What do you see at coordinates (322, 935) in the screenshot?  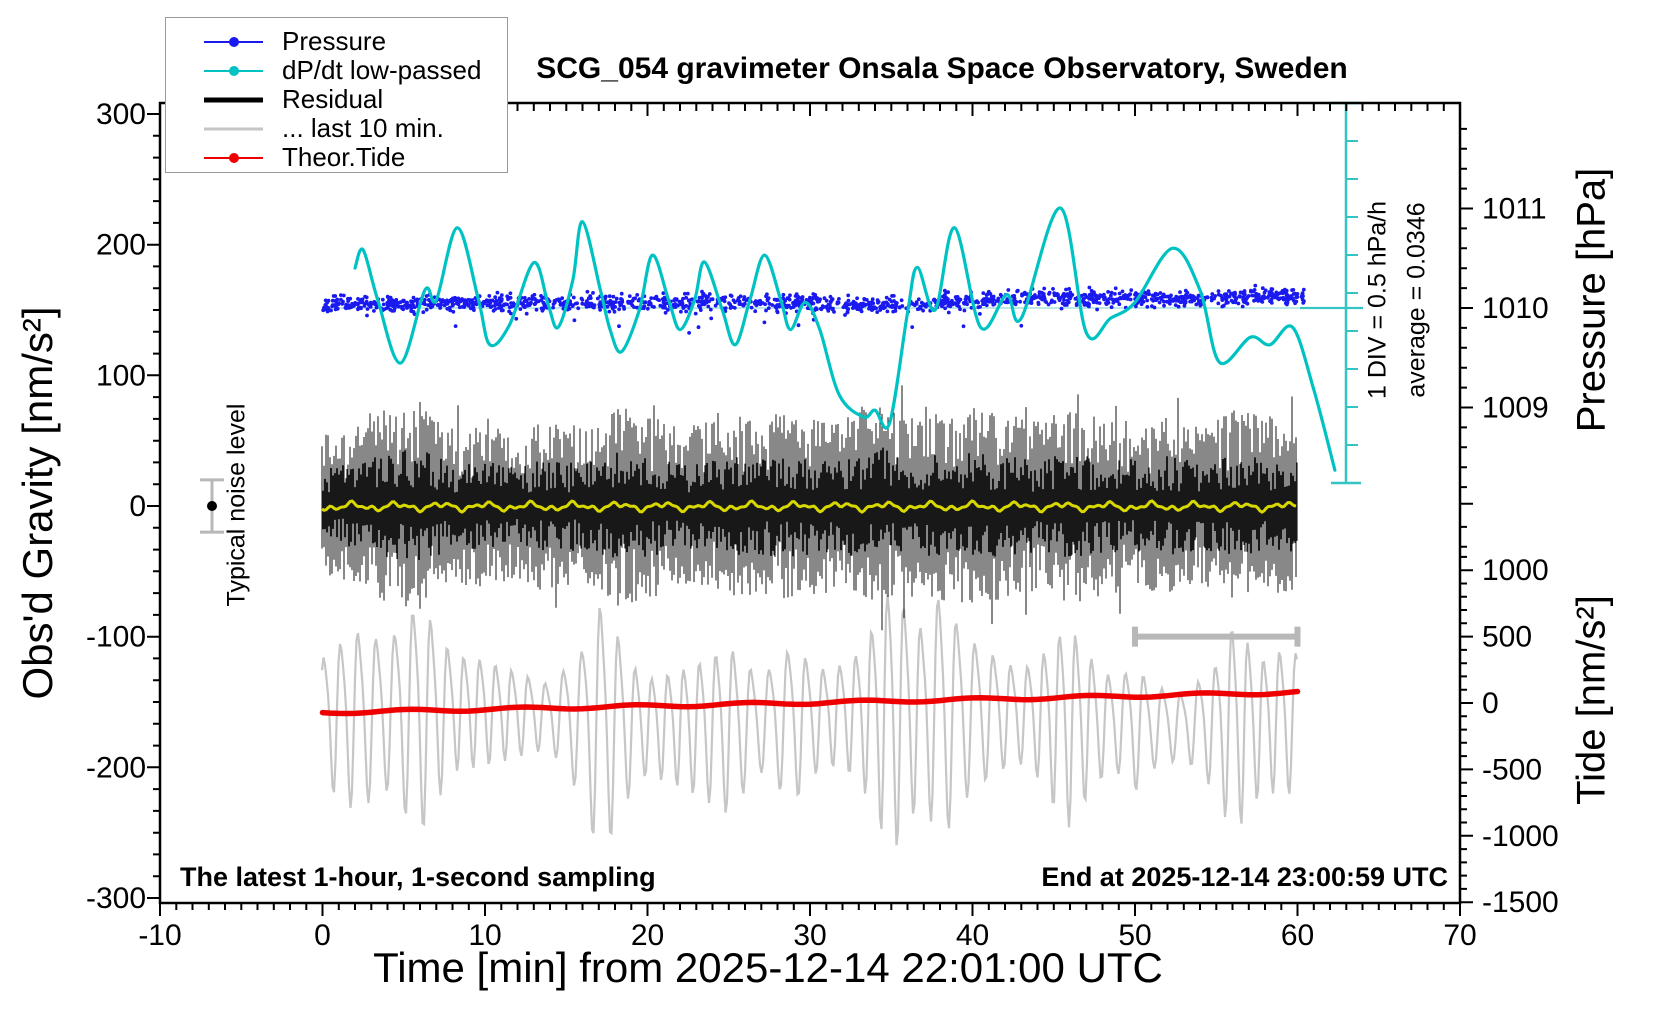 I see `x-tick-label: 0` at bounding box center [322, 935].